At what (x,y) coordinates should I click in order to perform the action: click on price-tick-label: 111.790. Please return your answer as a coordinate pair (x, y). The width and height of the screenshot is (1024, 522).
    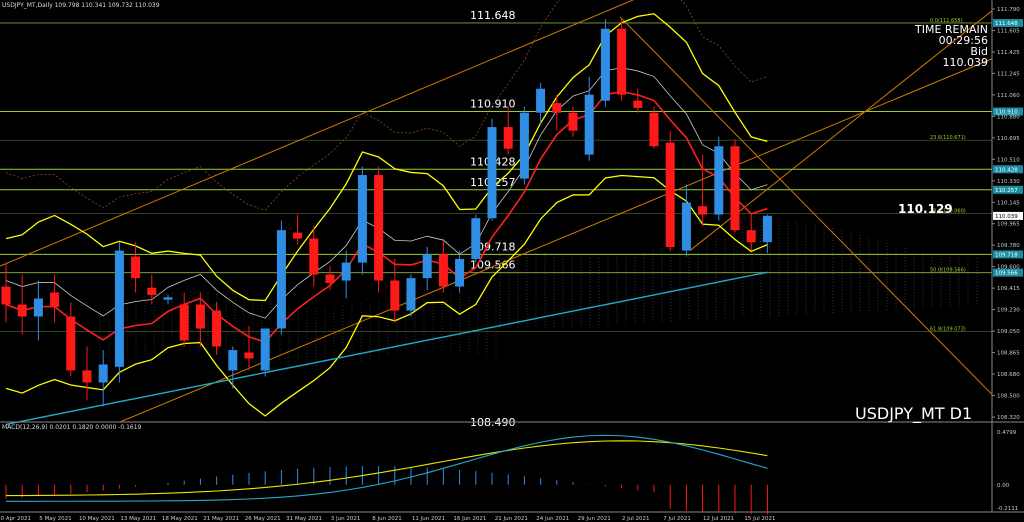
    Looking at the image, I should click on (1008, 10).